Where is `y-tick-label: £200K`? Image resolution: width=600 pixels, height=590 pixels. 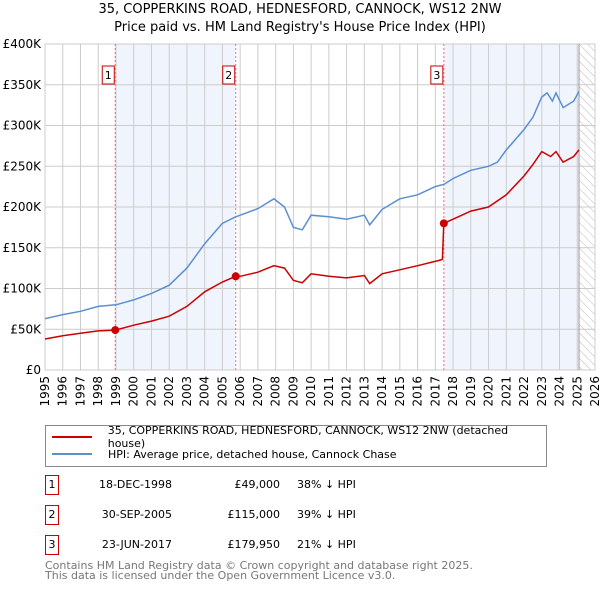 y-tick-label: £200K is located at coordinates (23, 207).